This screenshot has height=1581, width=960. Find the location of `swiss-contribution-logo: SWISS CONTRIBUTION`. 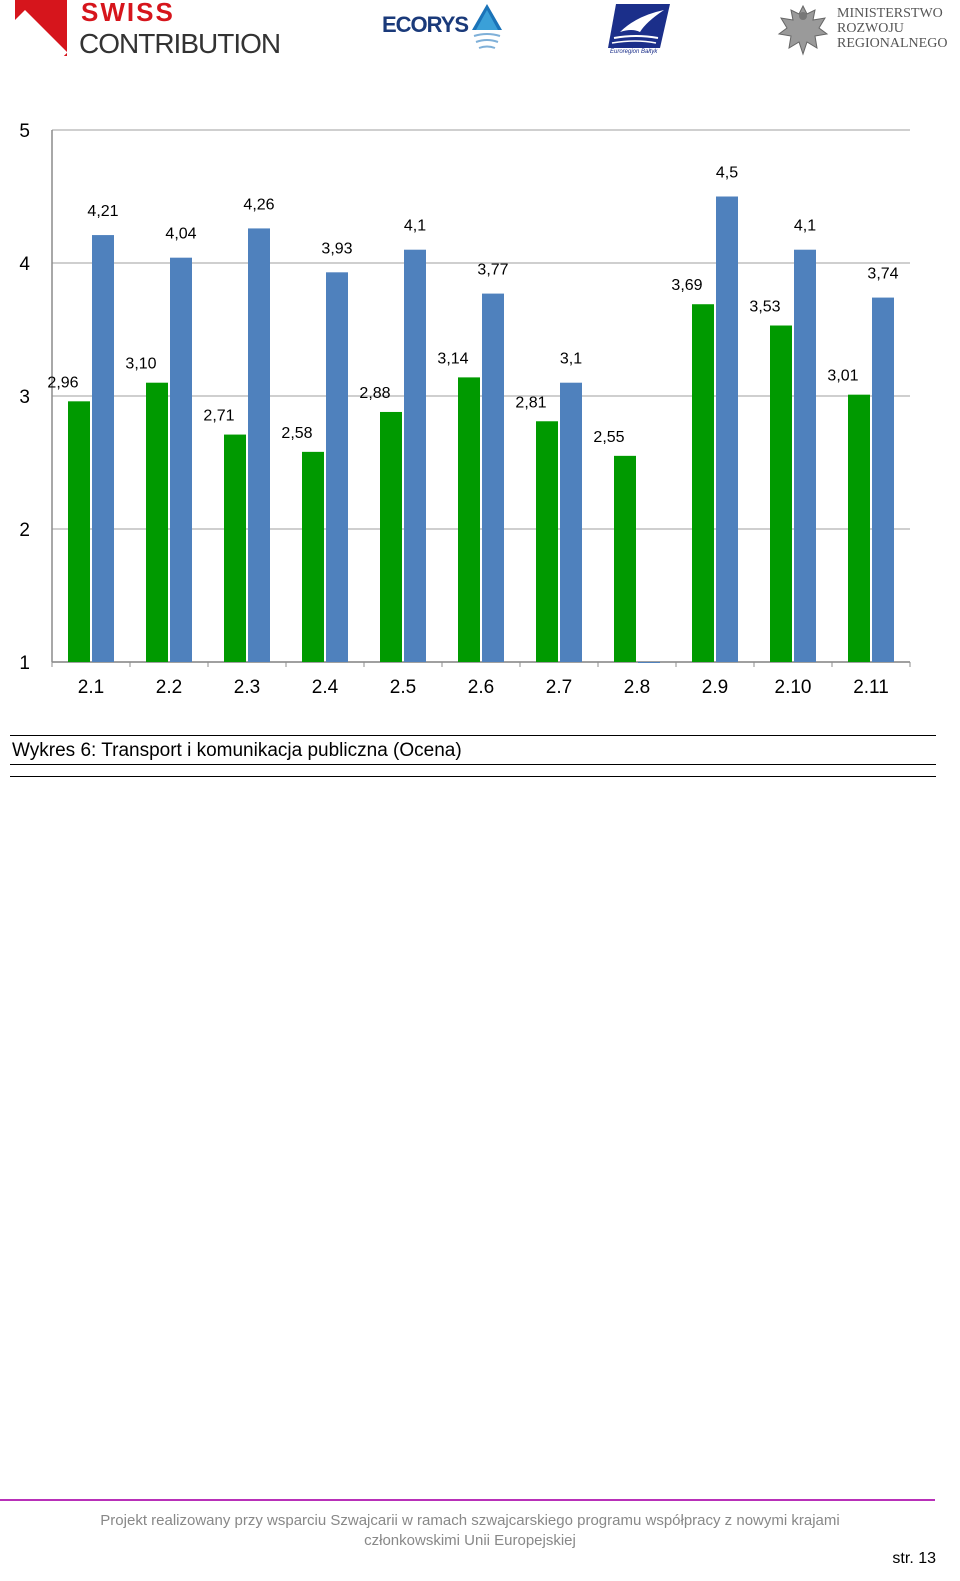

swiss-contribution-logo: SWISS CONTRIBUTION is located at coordinates (150, 30).